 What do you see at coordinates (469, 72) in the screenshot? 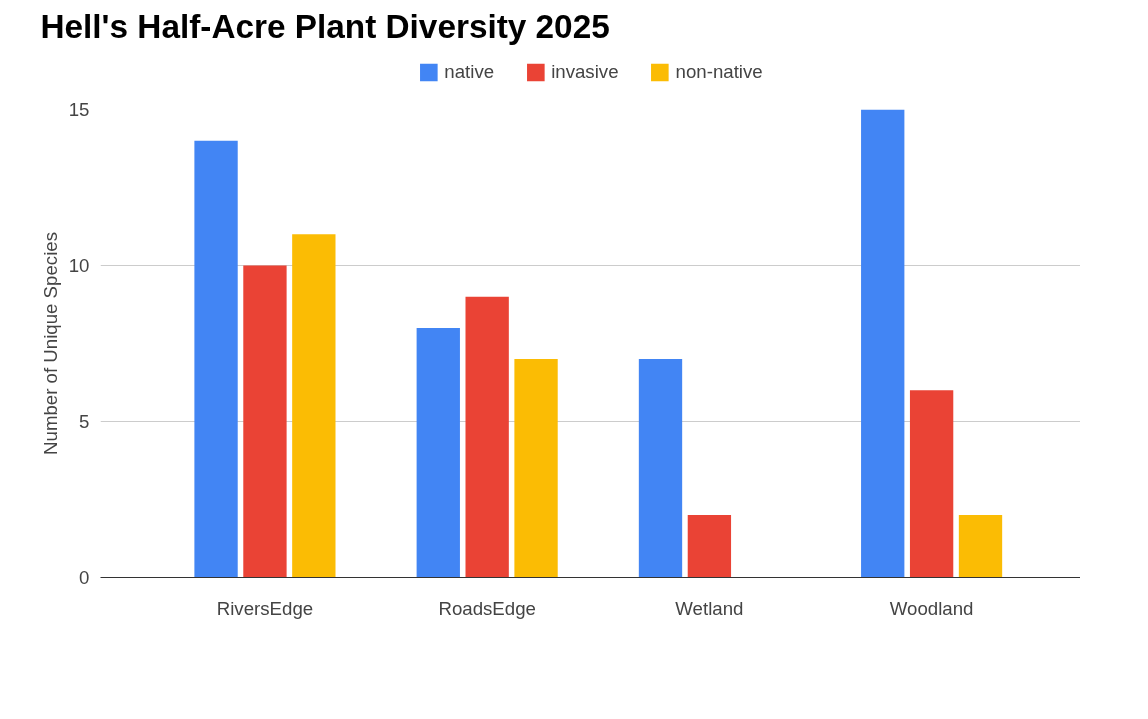
I see `legend-label: native` at bounding box center [469, 72].